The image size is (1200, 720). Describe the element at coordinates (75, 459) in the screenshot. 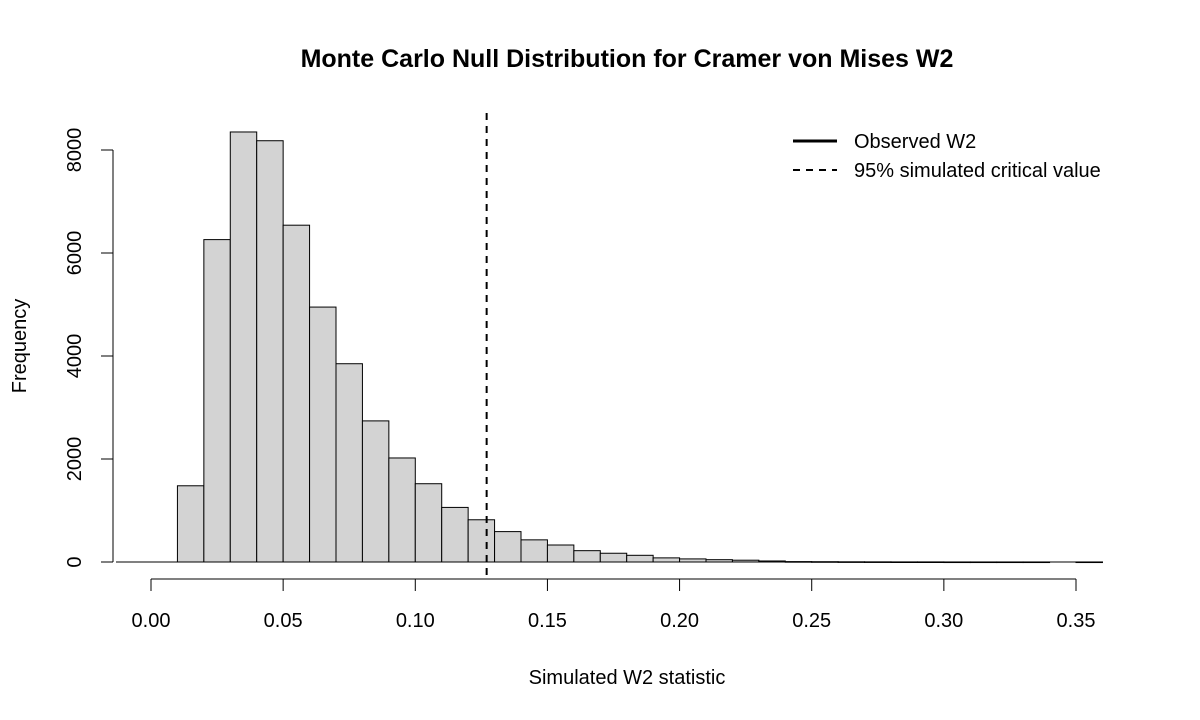

I see `y-tick-label: 2000` at that location.